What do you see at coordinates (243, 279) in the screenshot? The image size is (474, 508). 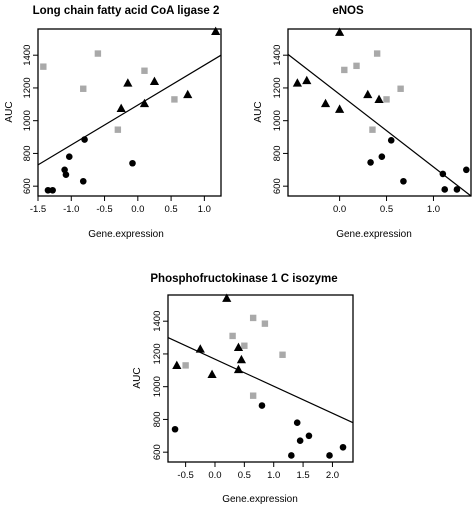 I see `panel-title: Phosphofructokinase 1 C isozyme` at bounding box center [243, 279].